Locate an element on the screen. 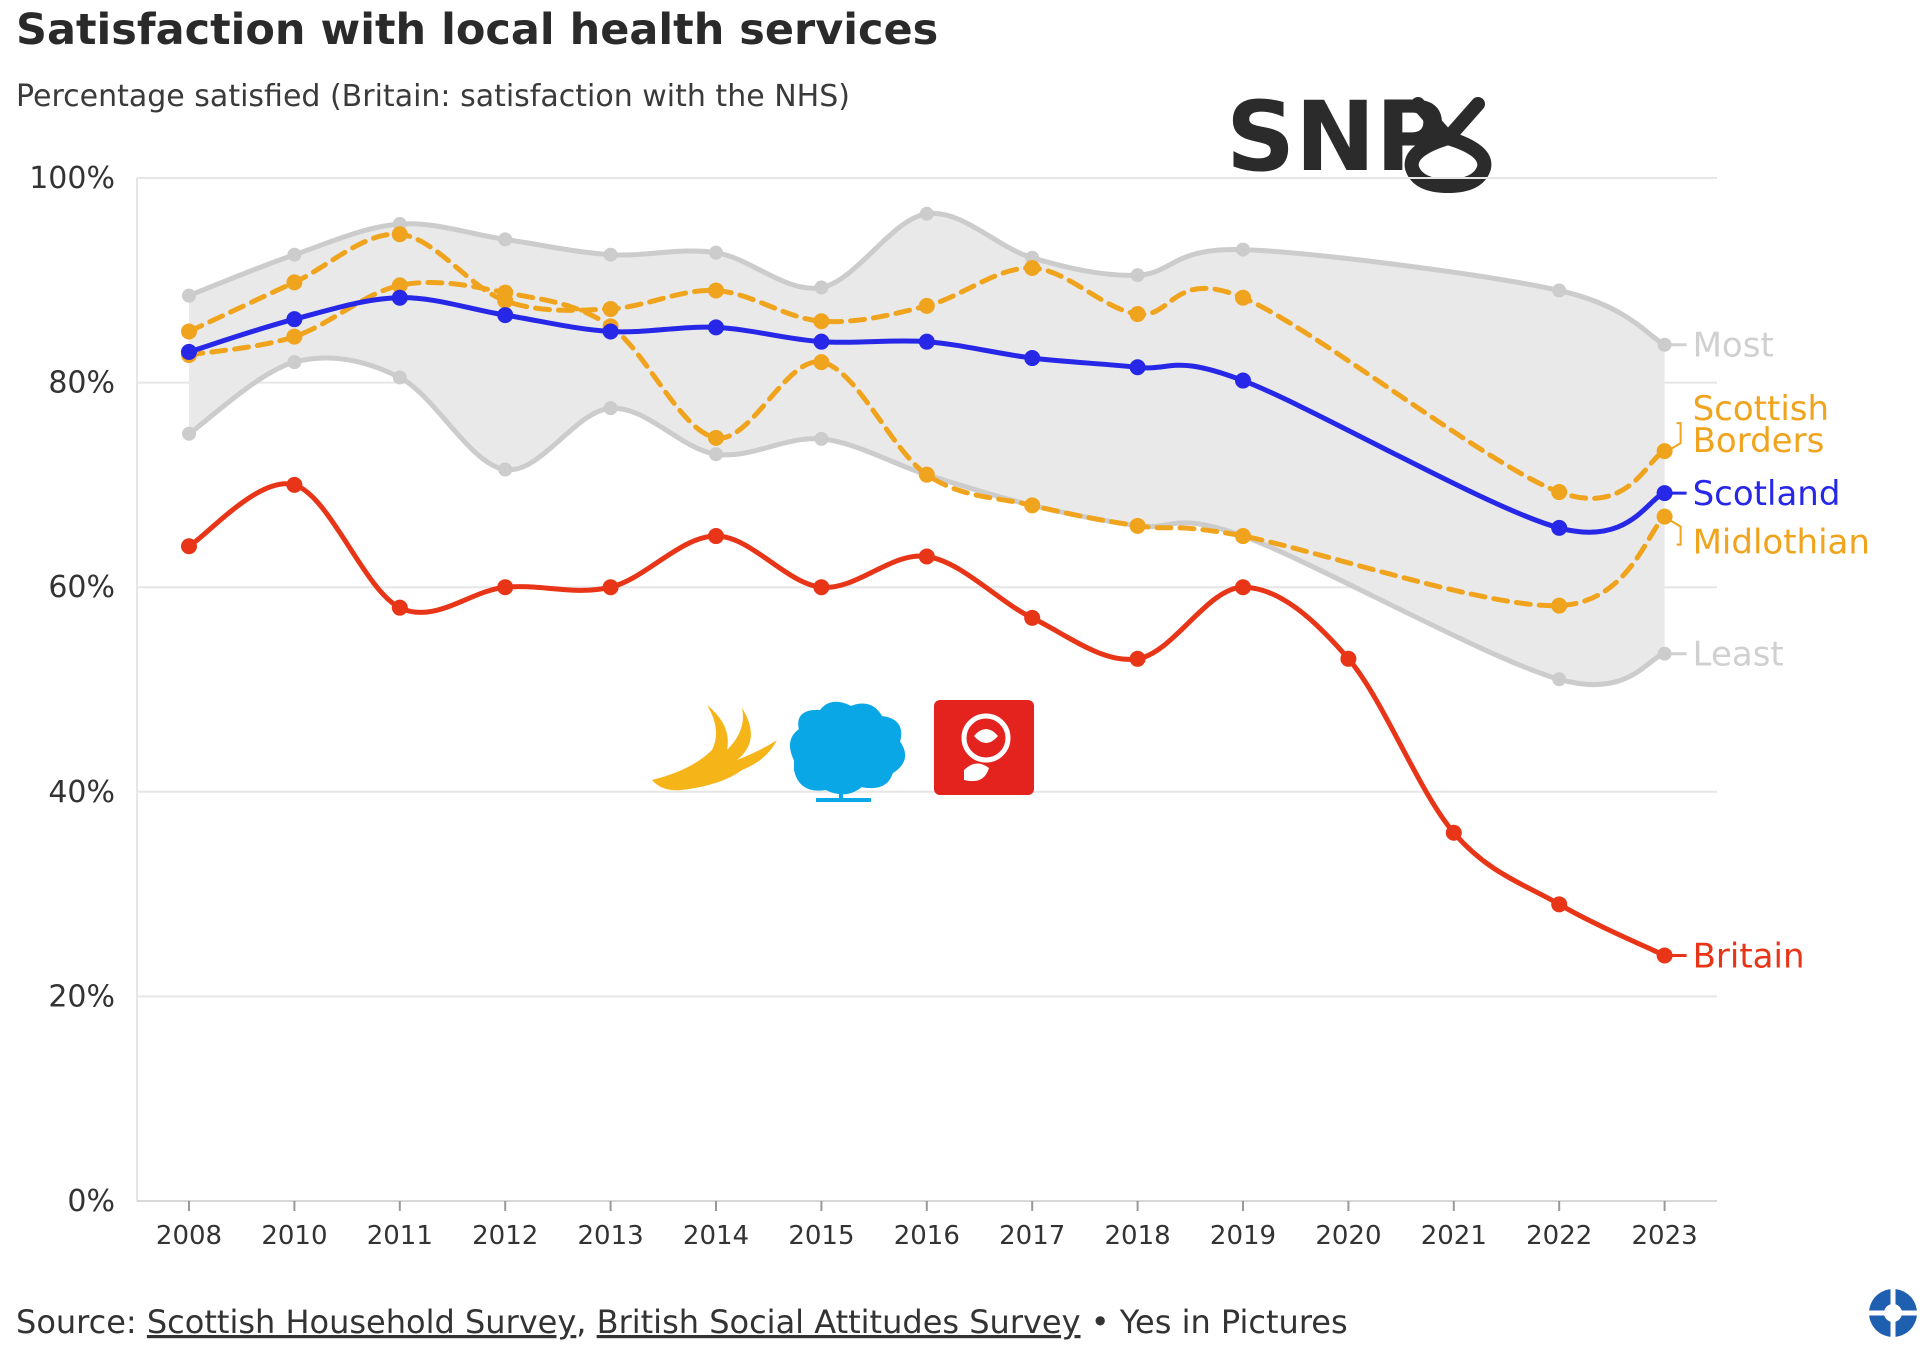  conservative-logo is located at coordinates (848, 751).